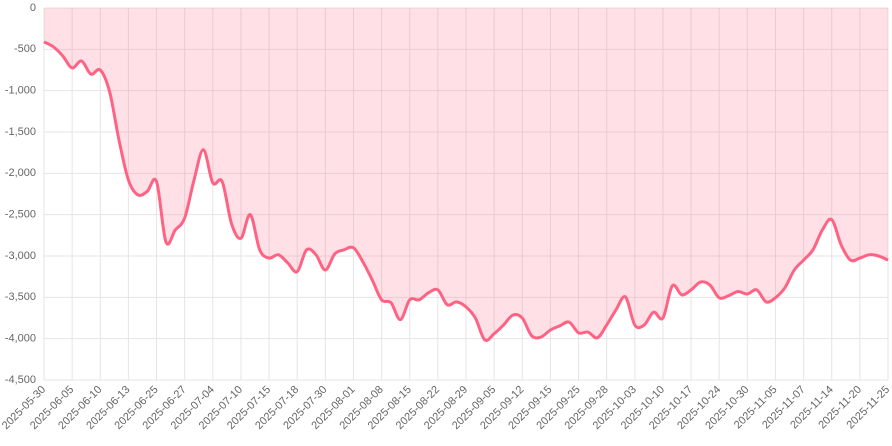  What do you see at coordinates (20, 380) in the screenshot?
I see `y-tick-label: -4,500` at bounding box center [20, 380].